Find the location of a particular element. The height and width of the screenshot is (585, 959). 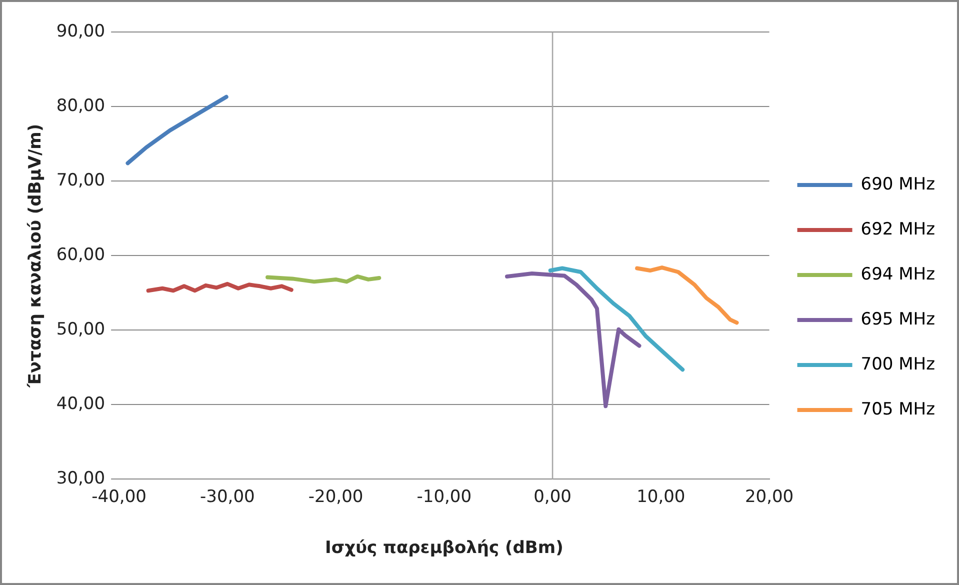

y-tick-label: 60,00 is located at coordinates (81, 255).